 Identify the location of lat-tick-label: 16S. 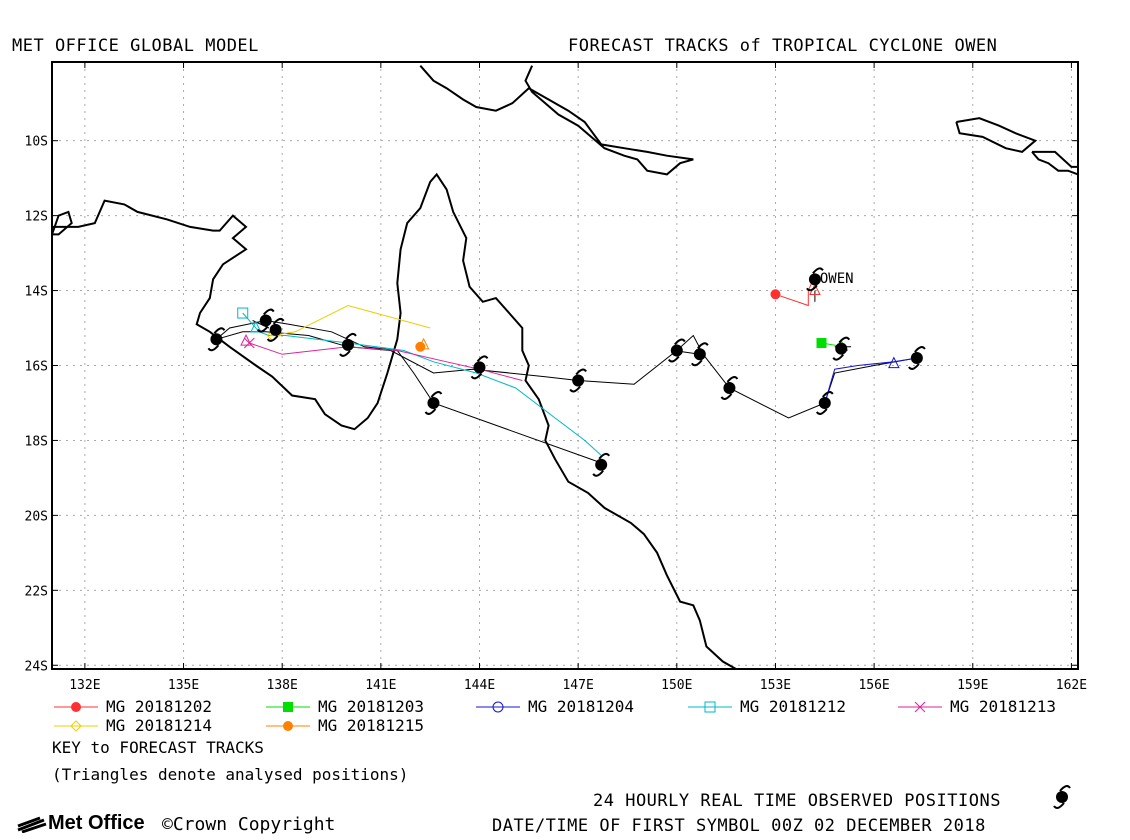
(36, 367).